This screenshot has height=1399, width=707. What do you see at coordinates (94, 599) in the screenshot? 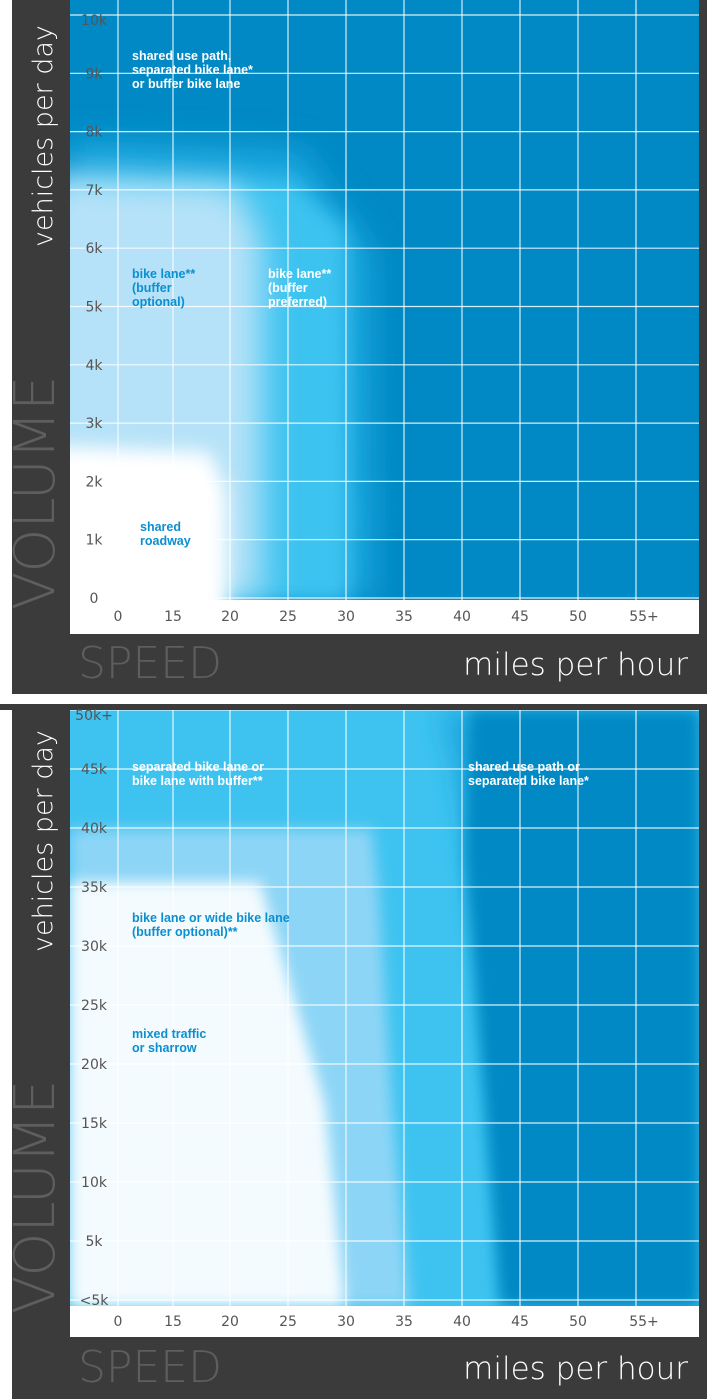
I see `y-tick-label: 0` at bounding box center [94, 599].